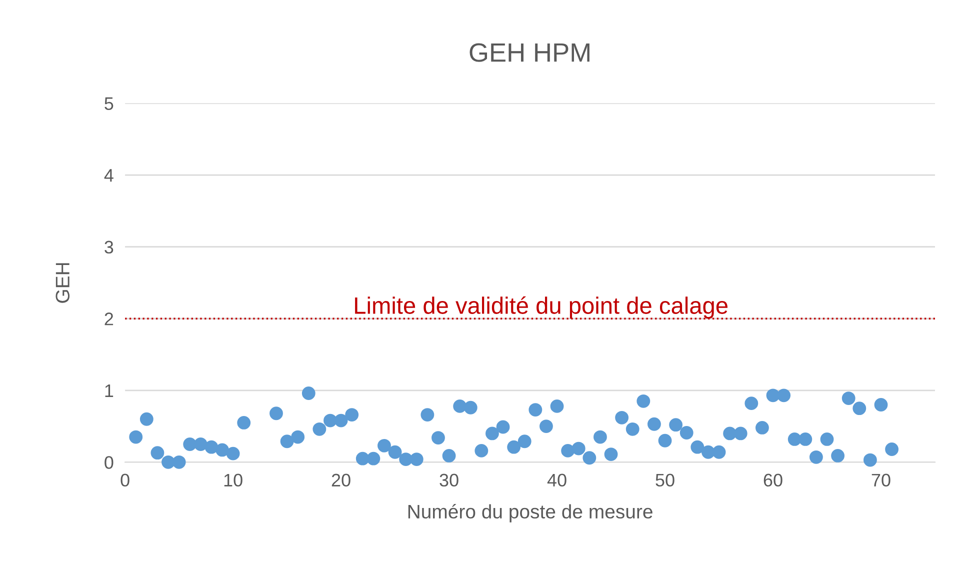 The image size is (977, 577). Describe the element at coordinates (449, 480) in the screenshot. I see `x-tick-label: 30` at that location.